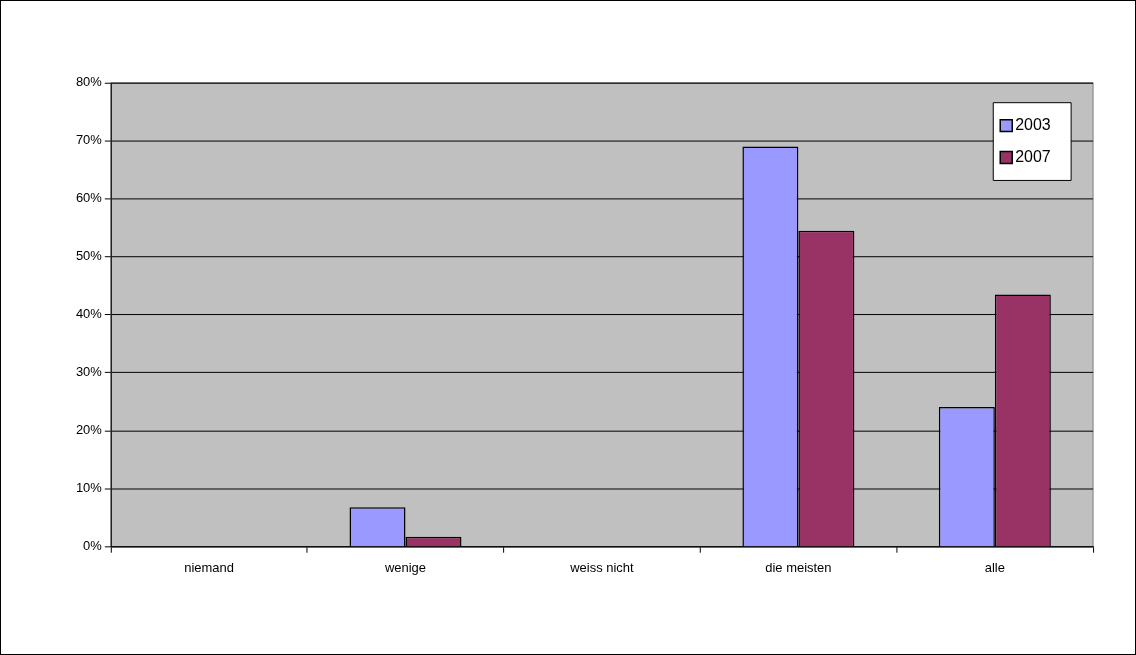  I want to click on x-tick-label: die meisten, so click(798, 568).